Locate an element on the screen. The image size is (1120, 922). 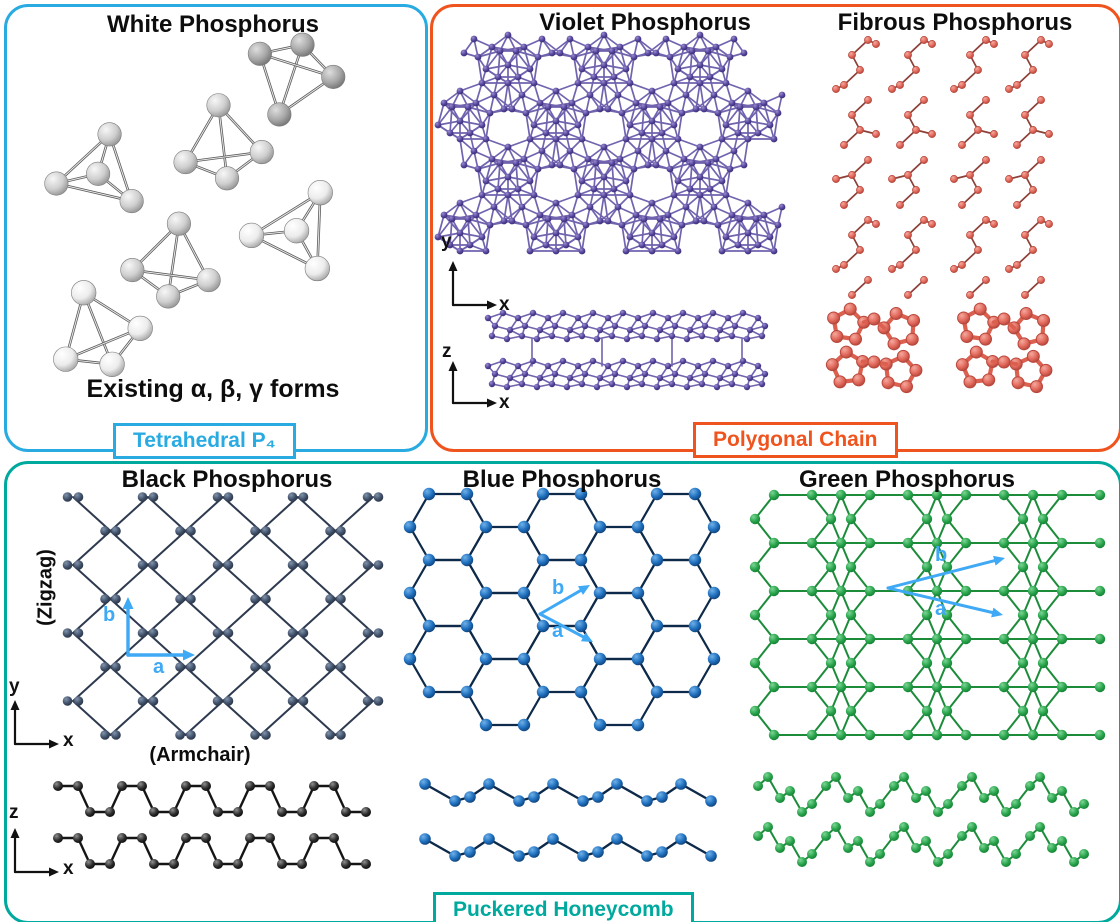
lattice-vector-b-label-black: b is located at coordinates (109, 615).